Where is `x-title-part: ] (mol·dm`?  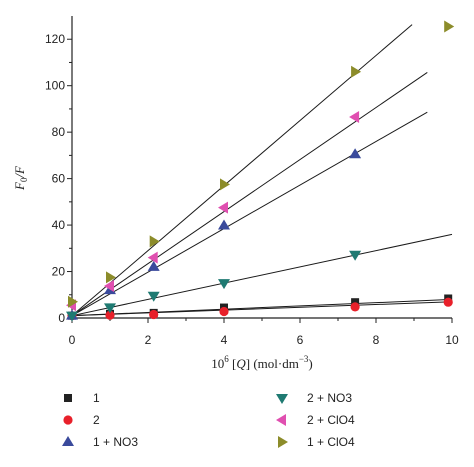
x-title-part: ] (mol·dm is located at coordinates (272, 363).